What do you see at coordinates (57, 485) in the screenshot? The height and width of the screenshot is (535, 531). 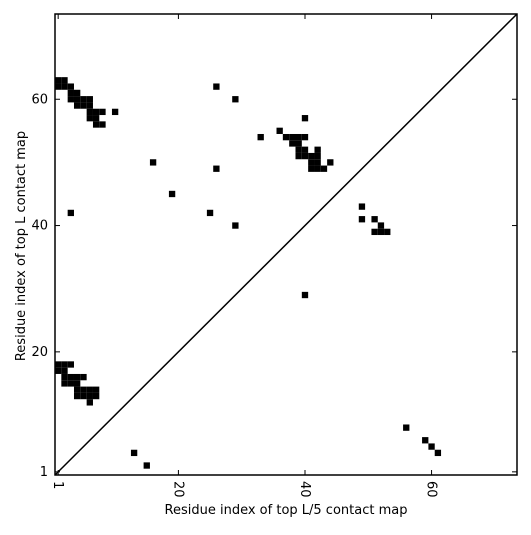 I see `x-tick-label: 1` at bounding box center [57, 485].